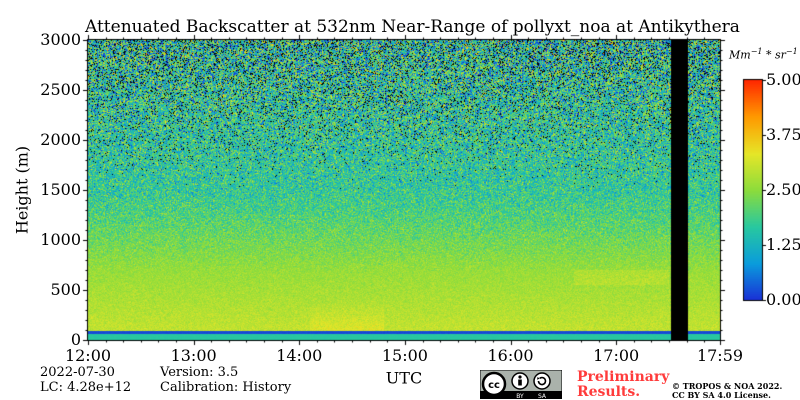 The image size is (800, 400). Describe the element at coordinates (65, 289) in the screenshot. I see `y-tick-label: 500` at that location.